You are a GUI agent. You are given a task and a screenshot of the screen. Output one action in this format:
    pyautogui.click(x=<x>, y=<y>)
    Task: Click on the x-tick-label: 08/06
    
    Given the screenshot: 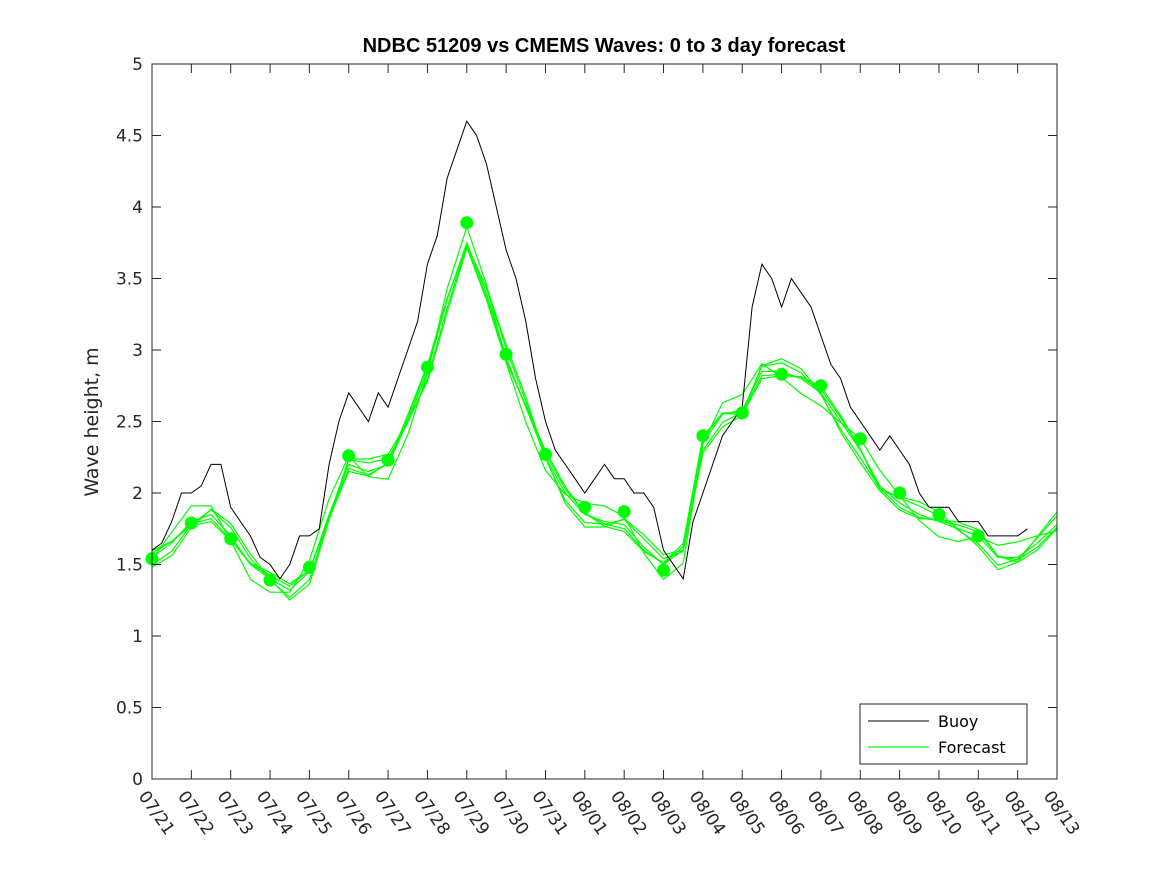 What is the action you would take?
    pyautogui.click(x=785, y=813)
    